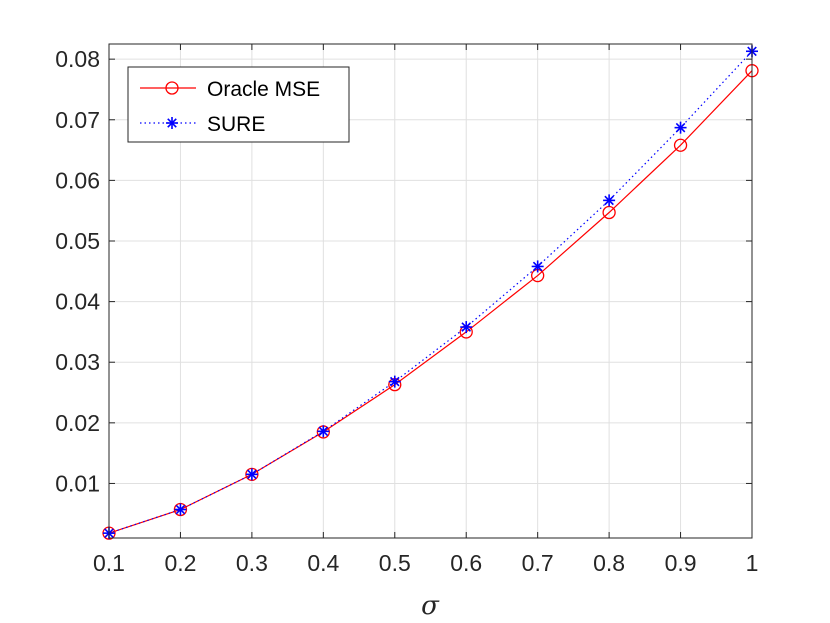 This screenshot has height=623, width=830. I want to click on x-tick-label: 0.8, so click(609, 563).